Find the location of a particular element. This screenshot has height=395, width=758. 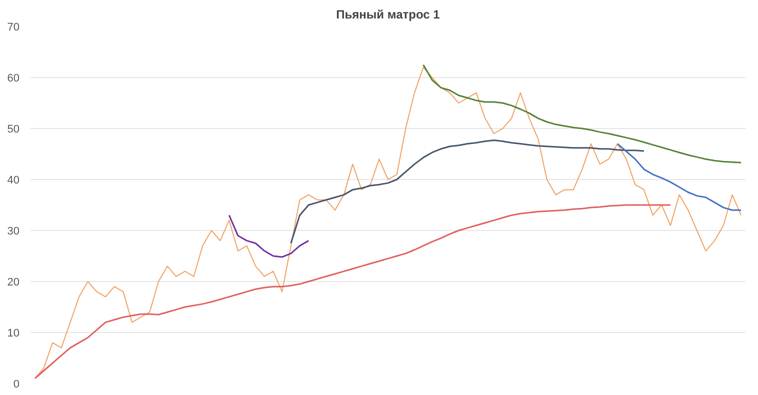

y-tick-label: 70 is located at coordinates (13, 28).